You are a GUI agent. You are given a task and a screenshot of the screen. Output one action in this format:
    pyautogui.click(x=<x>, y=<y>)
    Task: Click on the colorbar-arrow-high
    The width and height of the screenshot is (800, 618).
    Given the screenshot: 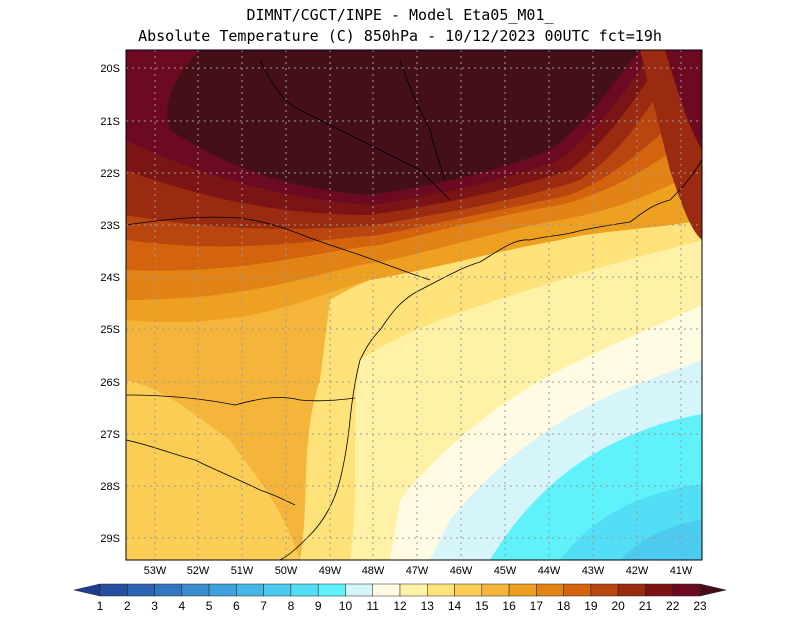 What is the action you would take?
    pyautogui.click(x=713, y=590)
    